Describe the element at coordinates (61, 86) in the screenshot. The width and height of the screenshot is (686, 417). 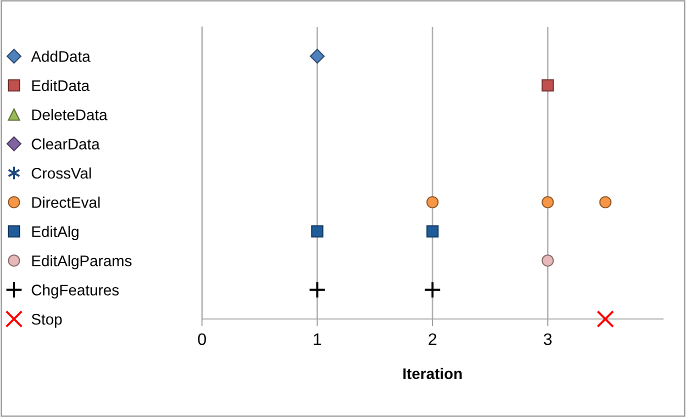
I see `y-tick-label: EditData` at that location.